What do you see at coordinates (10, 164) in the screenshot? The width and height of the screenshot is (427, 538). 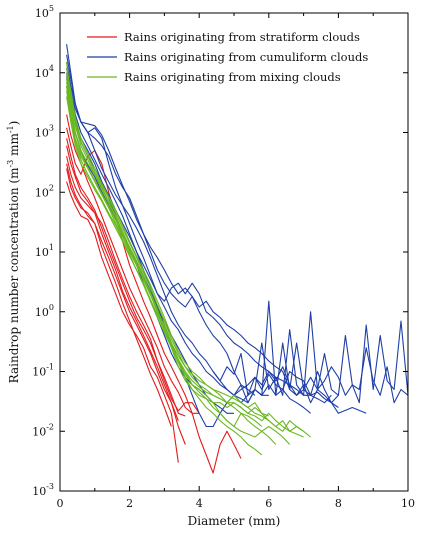 I see `y-axis-title-exp-1: -3` at bounding box center [10, 164].